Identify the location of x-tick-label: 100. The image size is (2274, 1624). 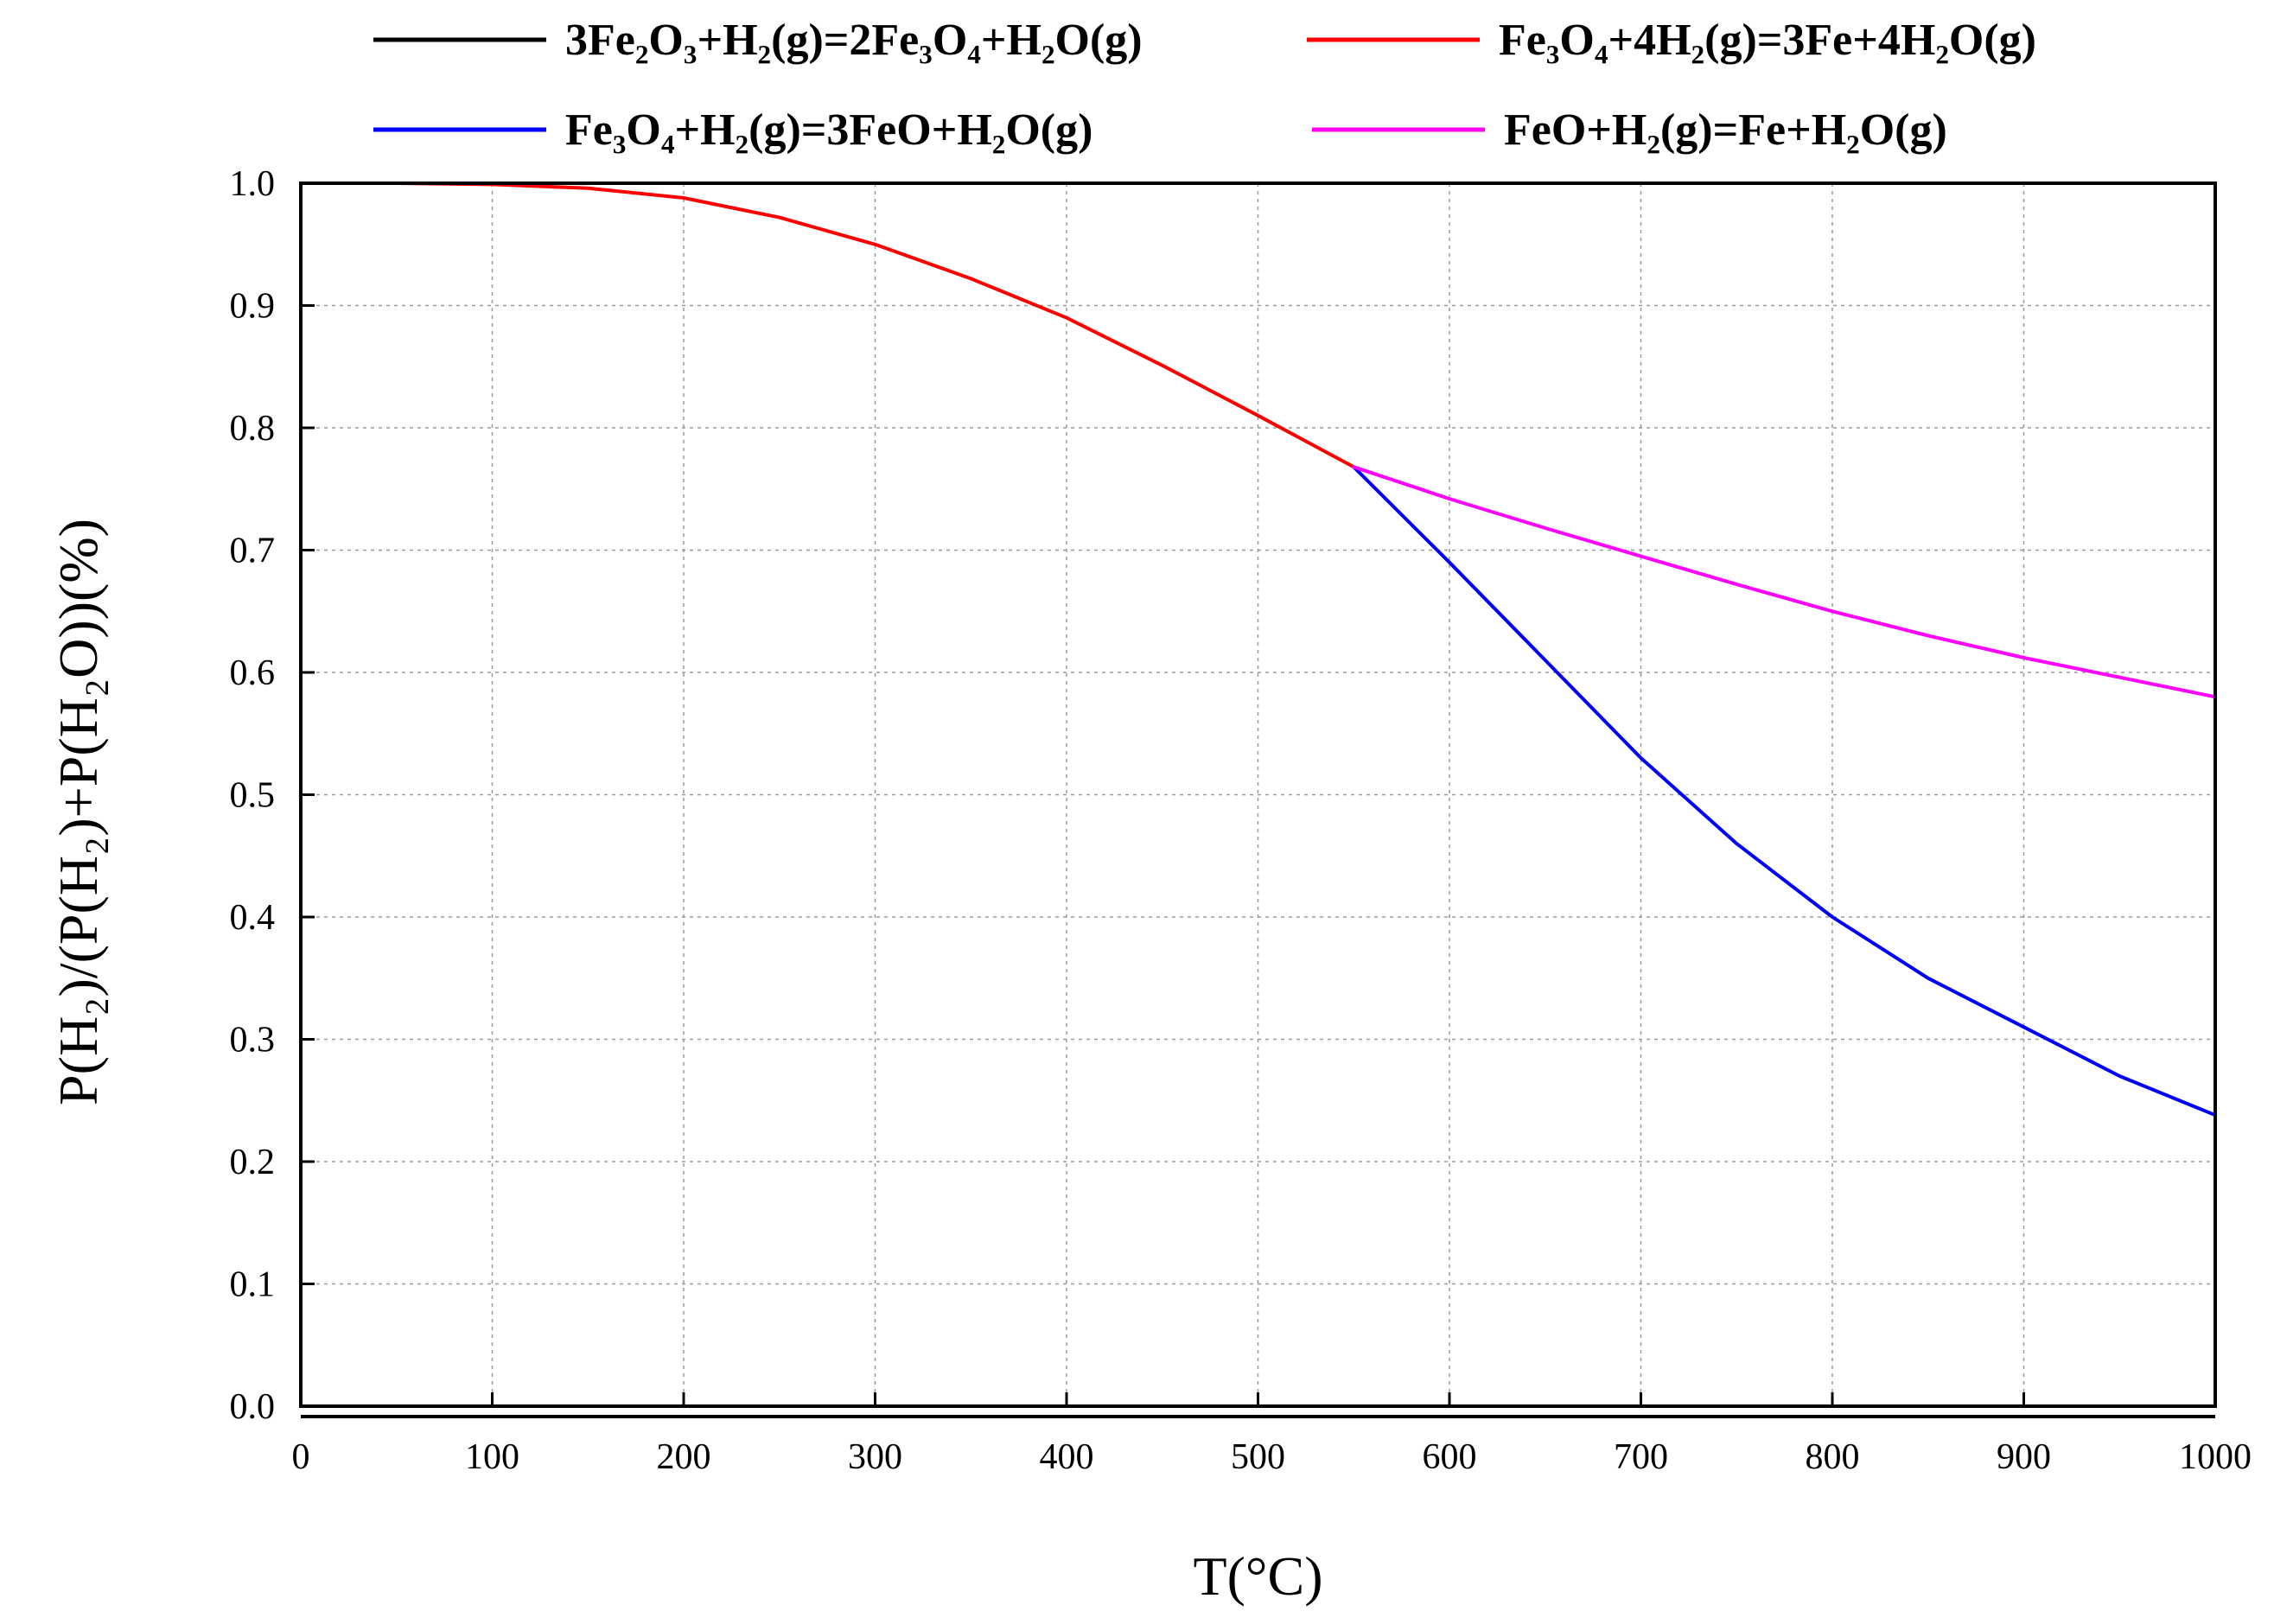
(492, 1457).